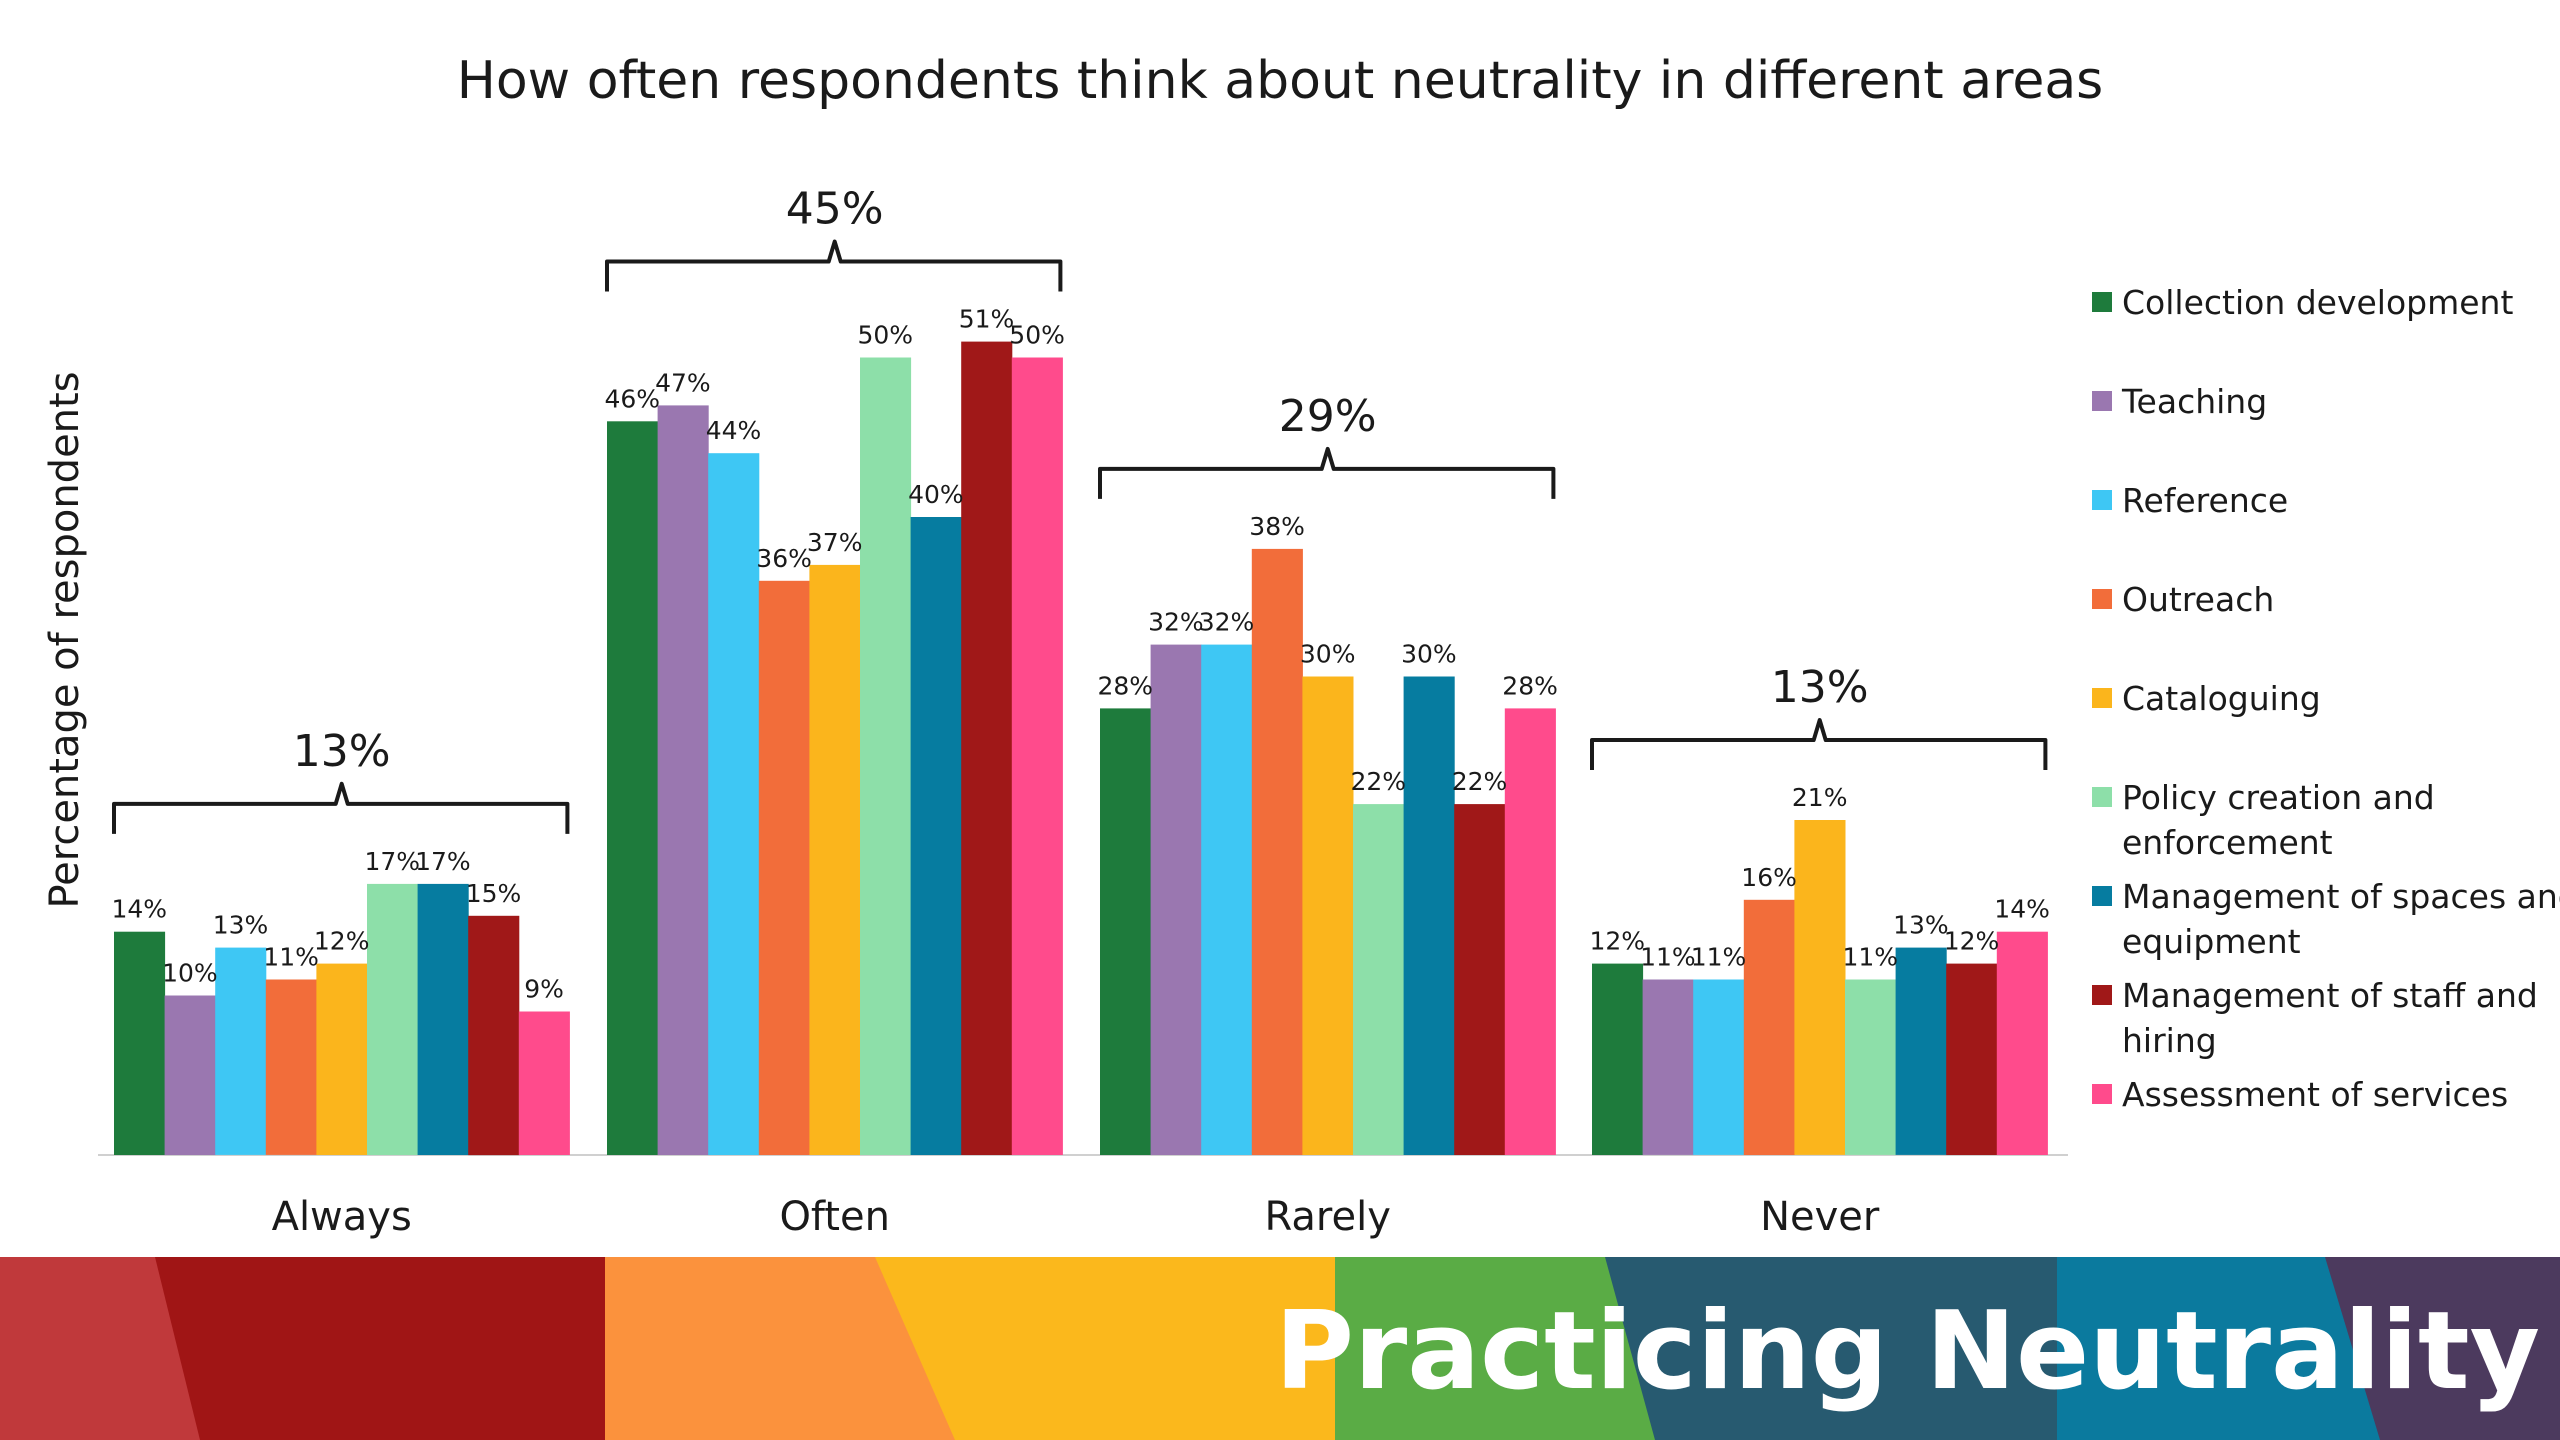  I want to click on data-label: 15%, so click(494, 893).